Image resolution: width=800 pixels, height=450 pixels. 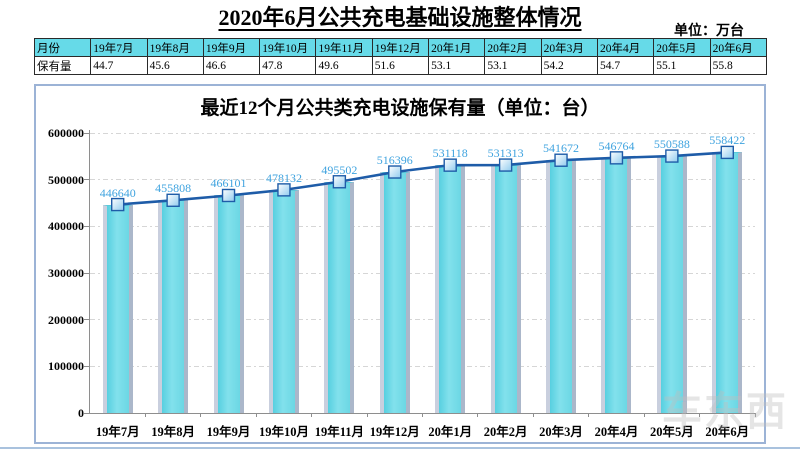 What do you see at coordinates (450, 432) in the screenshot?
I see `x-axis-label: 20年1月` at bounding box center [450, 432].